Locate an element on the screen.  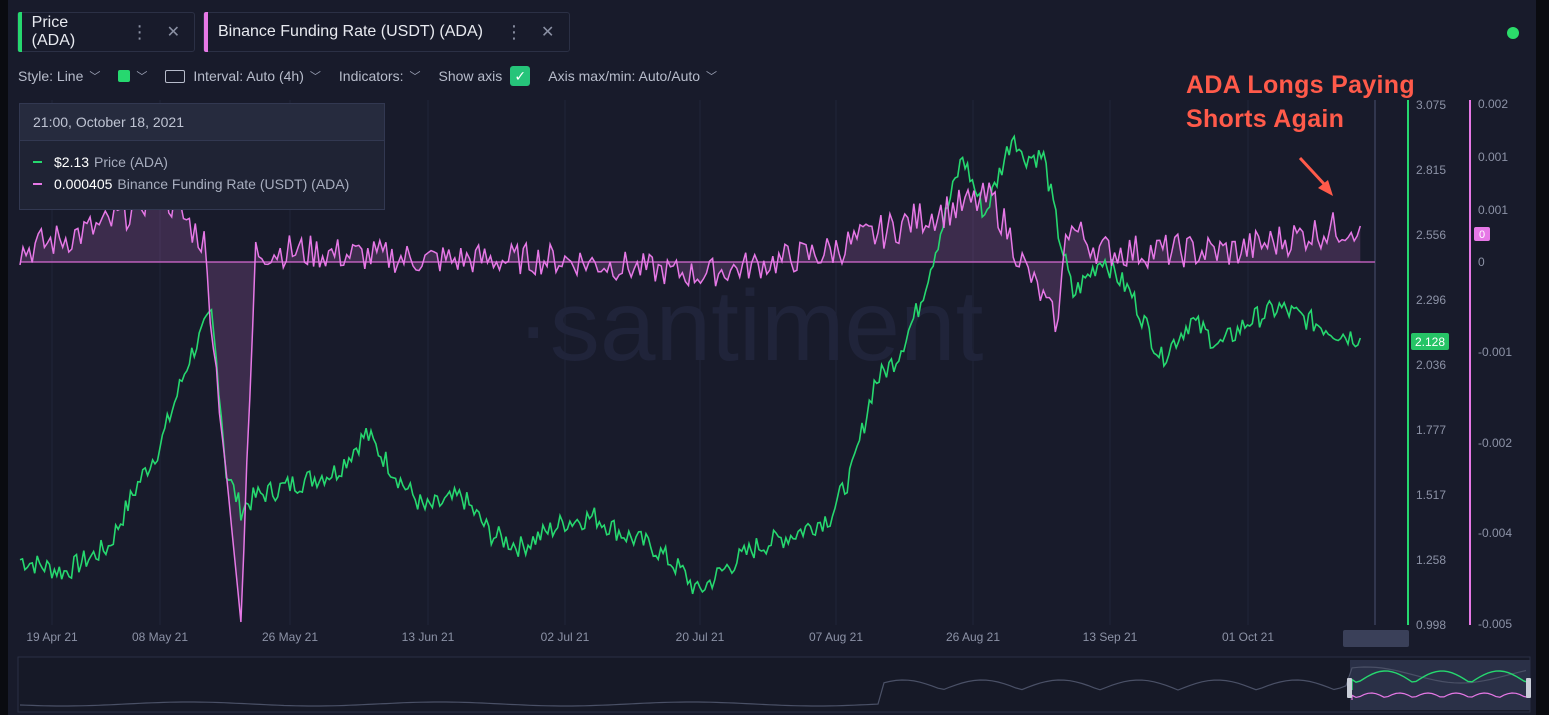
x-tick-label: 13 Sep 21 is located at coordinates (1110, 637).